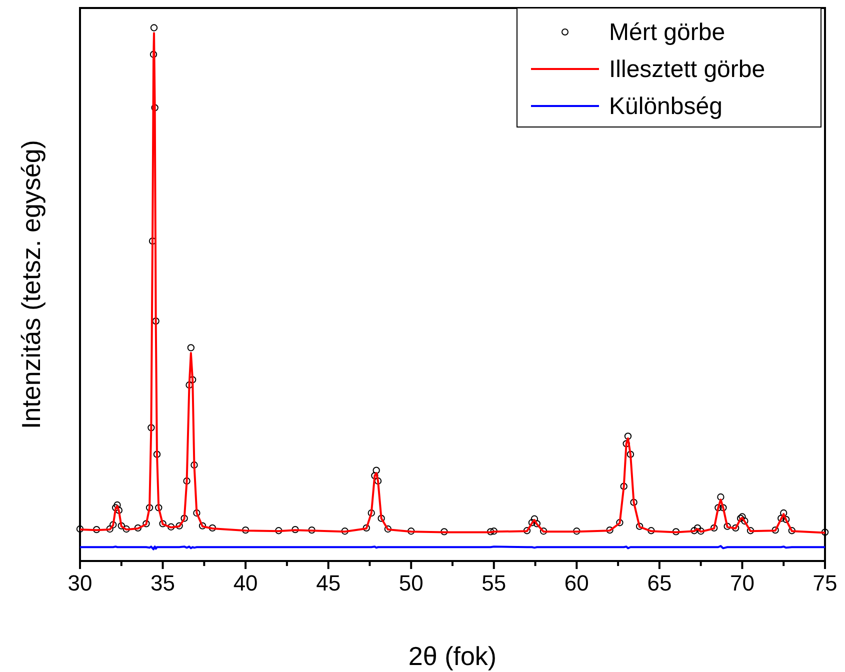  Describe the element at coordinates (328, 583) in the screenshot. I see `x-tick-label: 45` at that location.